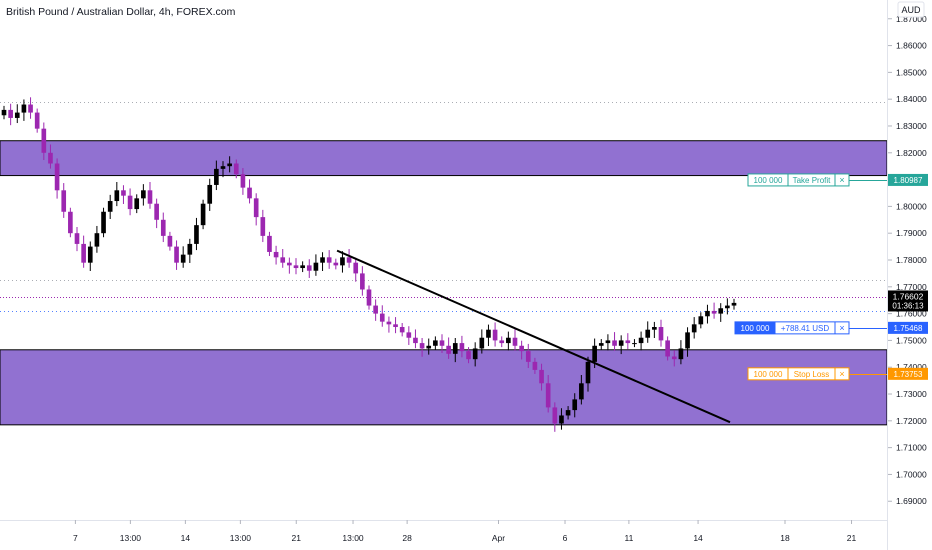 The height and width of the screenshot is (550, 932). I want to click on currency-badge-box, so click(911, 9).